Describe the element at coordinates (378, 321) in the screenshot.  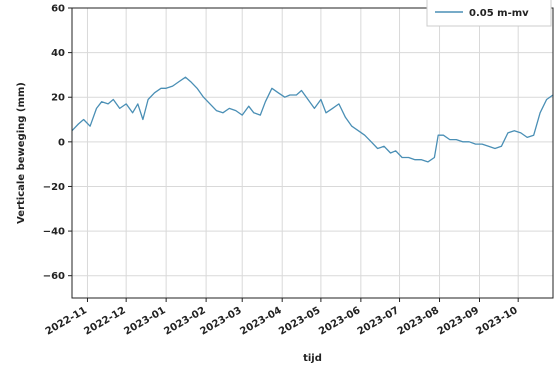
I see `x-tick-label: 2023-07` at that location.